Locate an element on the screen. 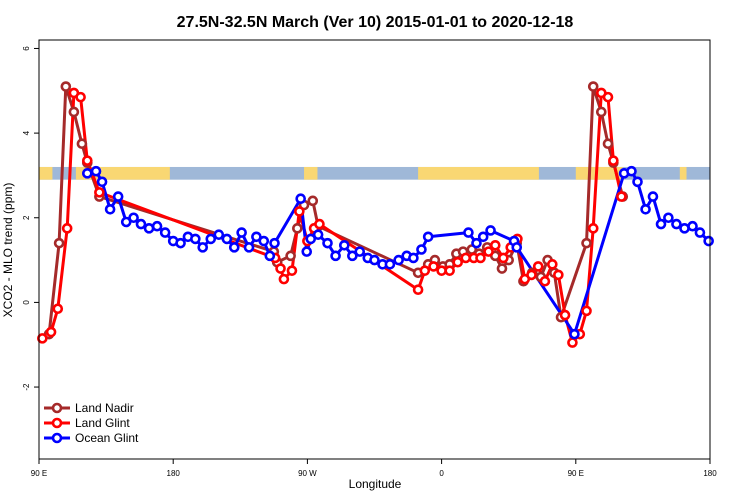  ocean-band is located at coordinates (374, 173).